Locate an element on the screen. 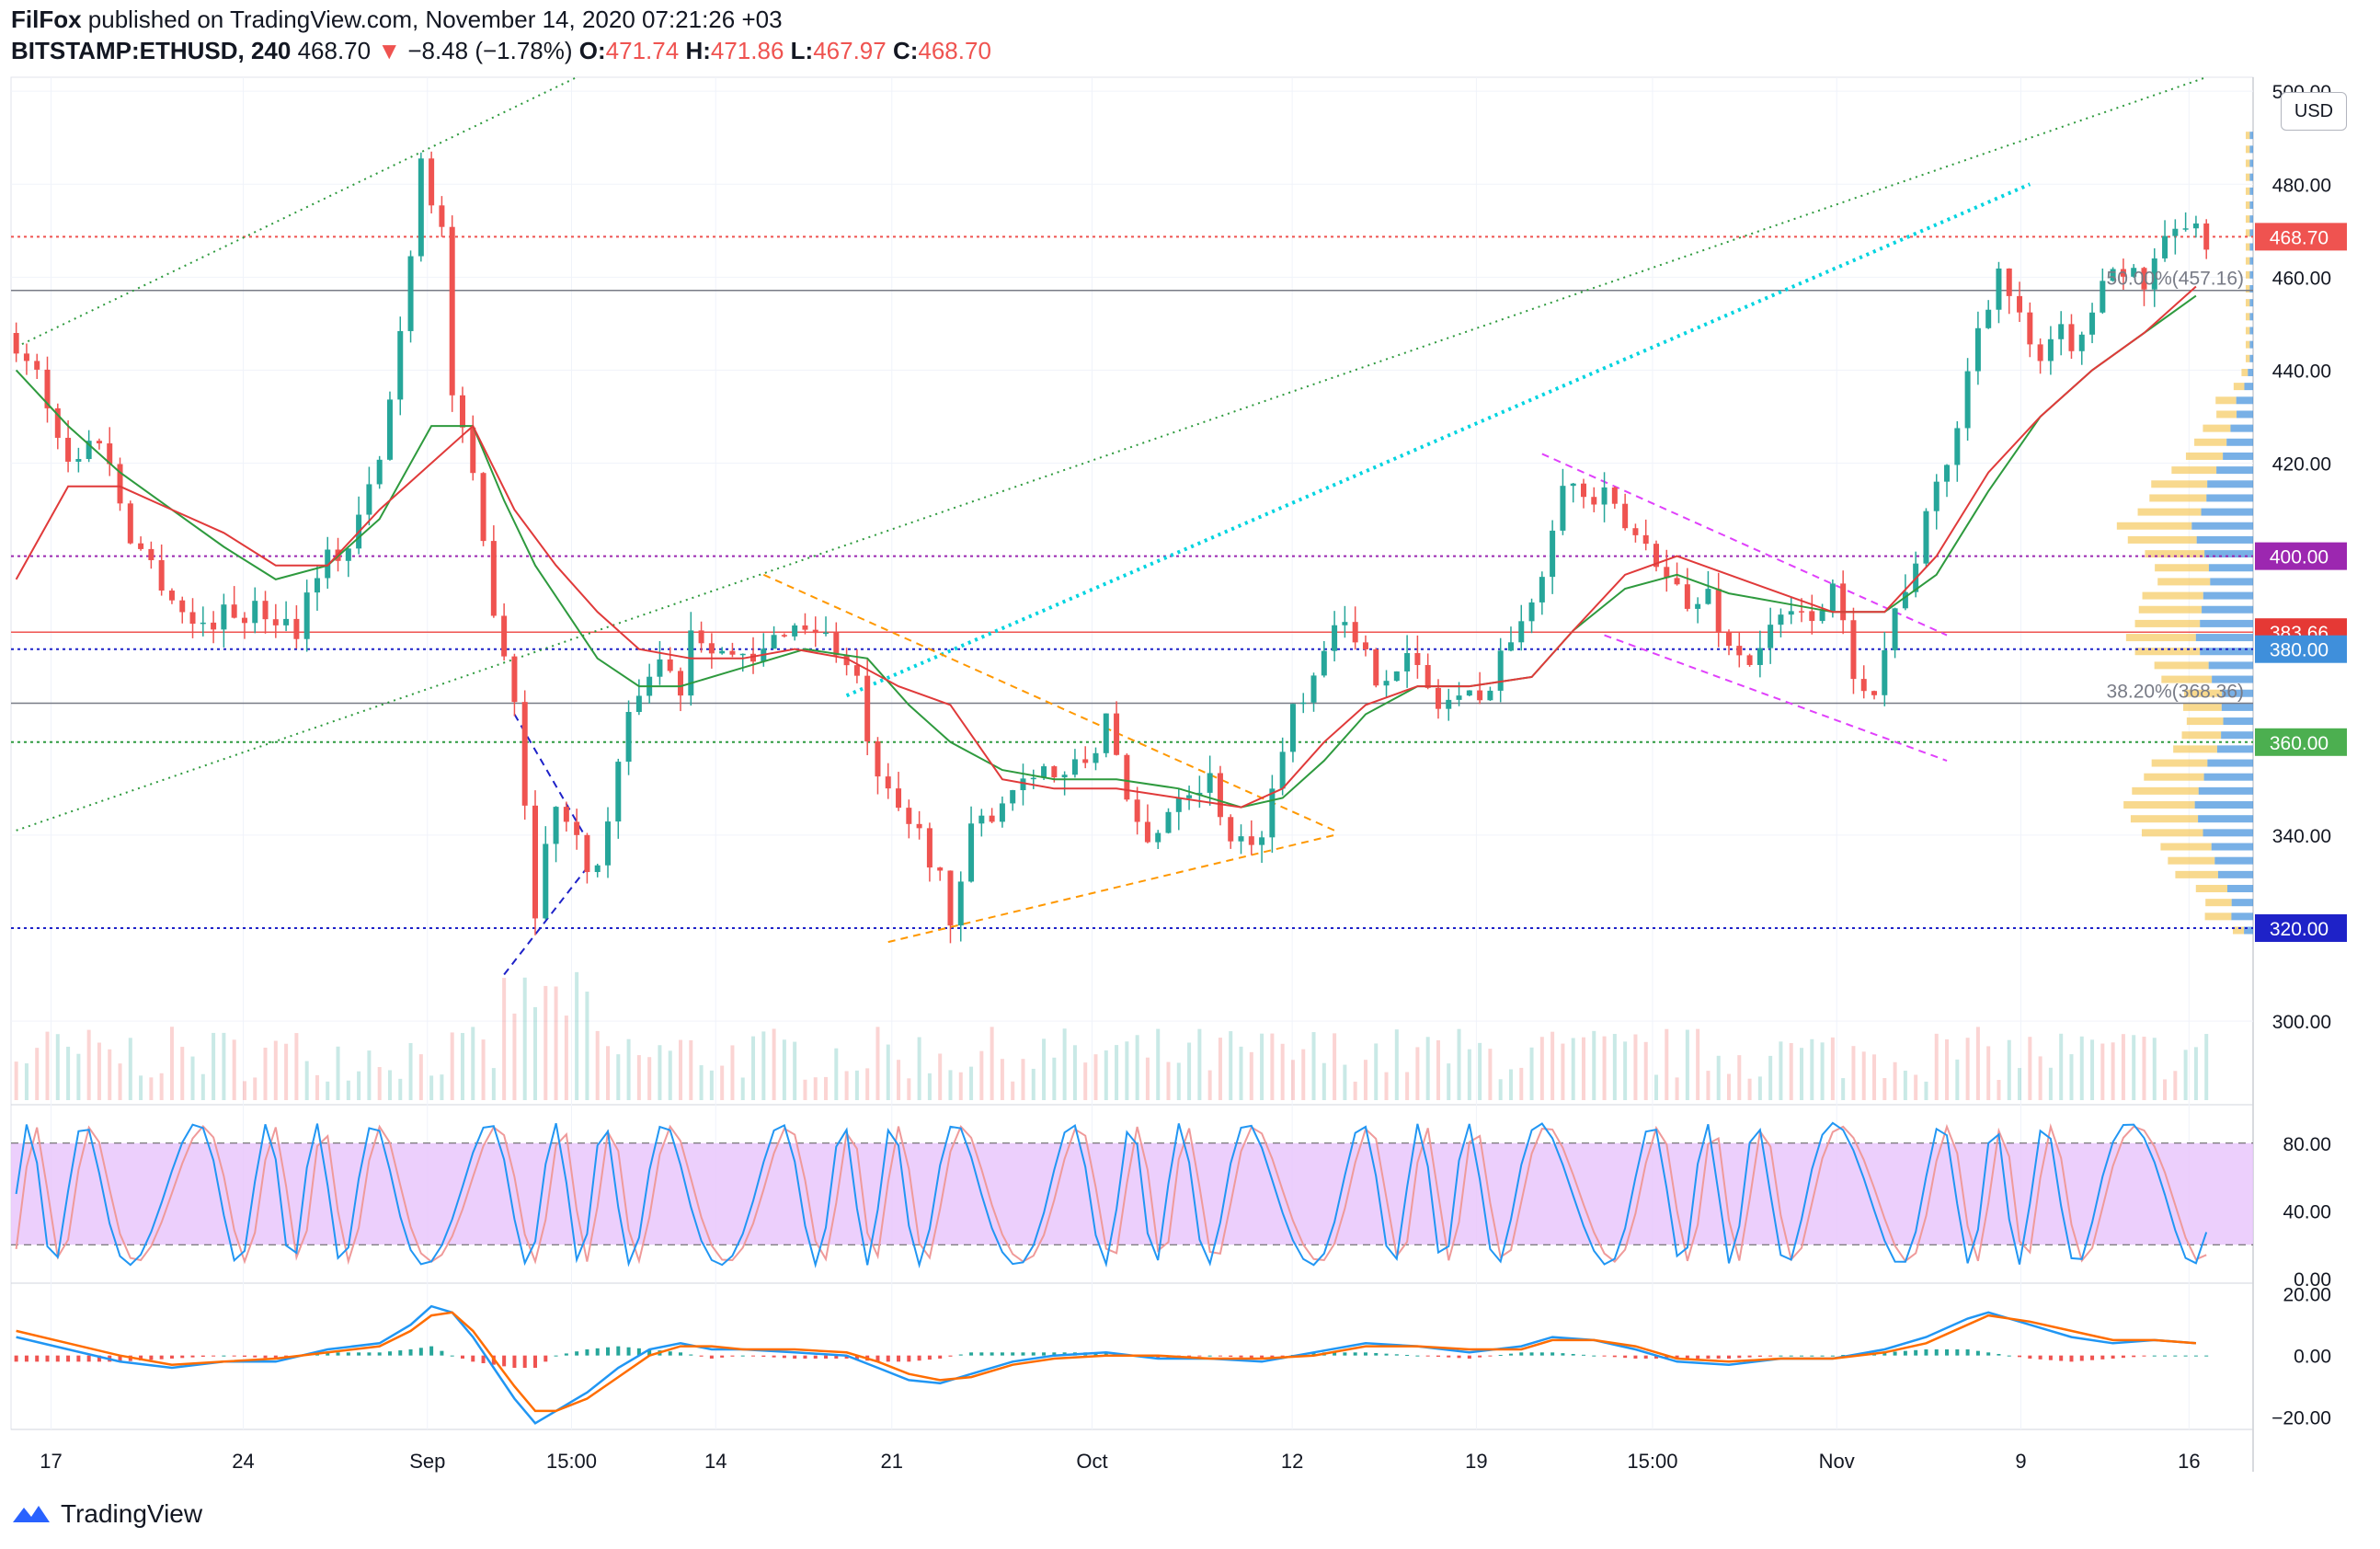  trend-line is located at coordinates (1744, 545).